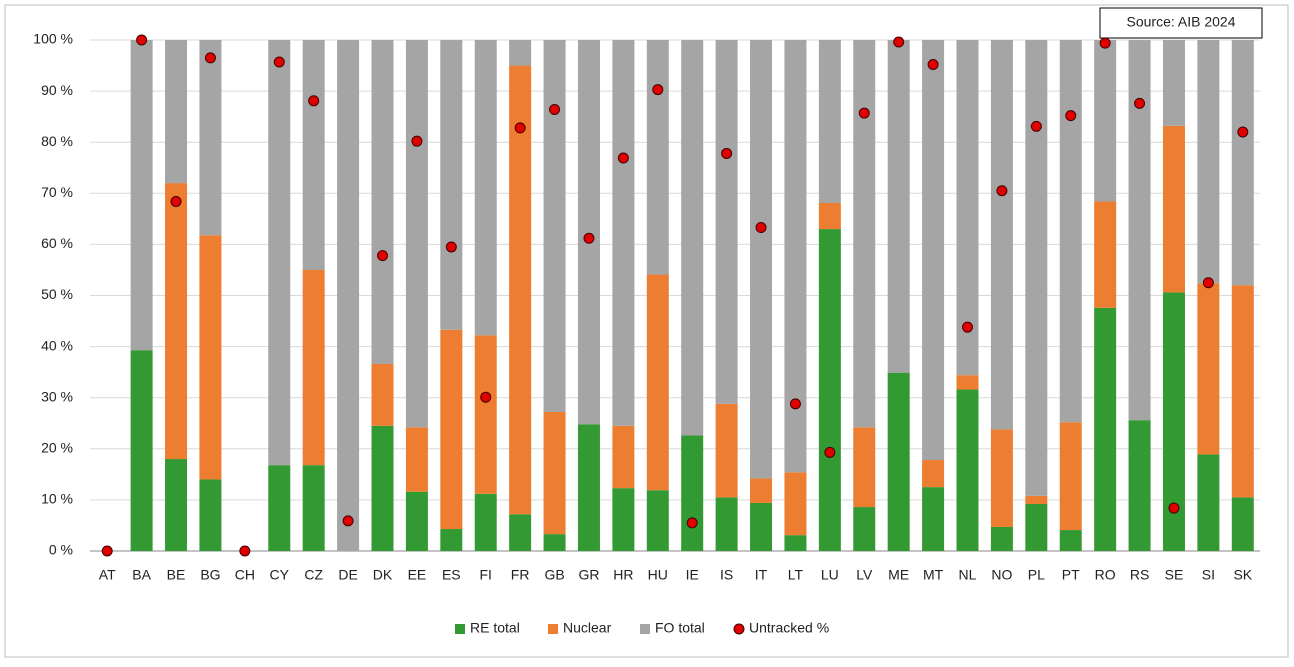 Image resolution: width=1294 pixels, height=667 pixels. I want to click on x-tick-label: CZ, so click(313, 575).